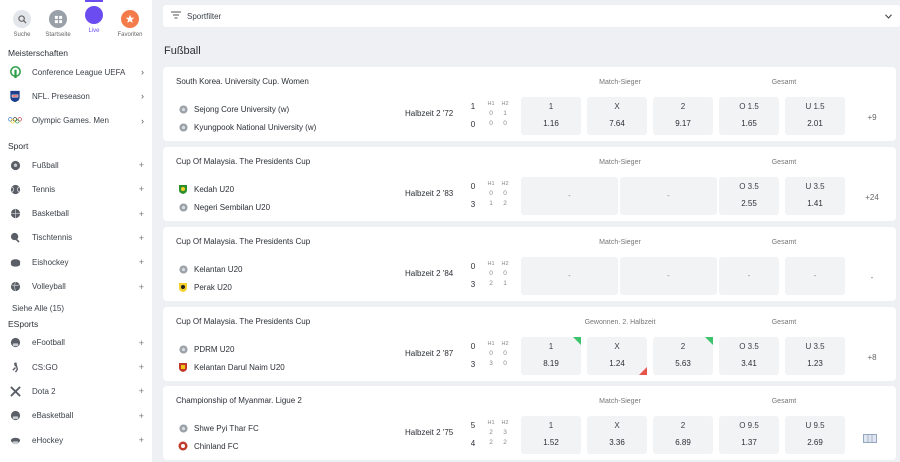  Describe the element at coordinates (749, 356) in the screenshot. I see `odds-button: O 3.5 3.41` at that location.